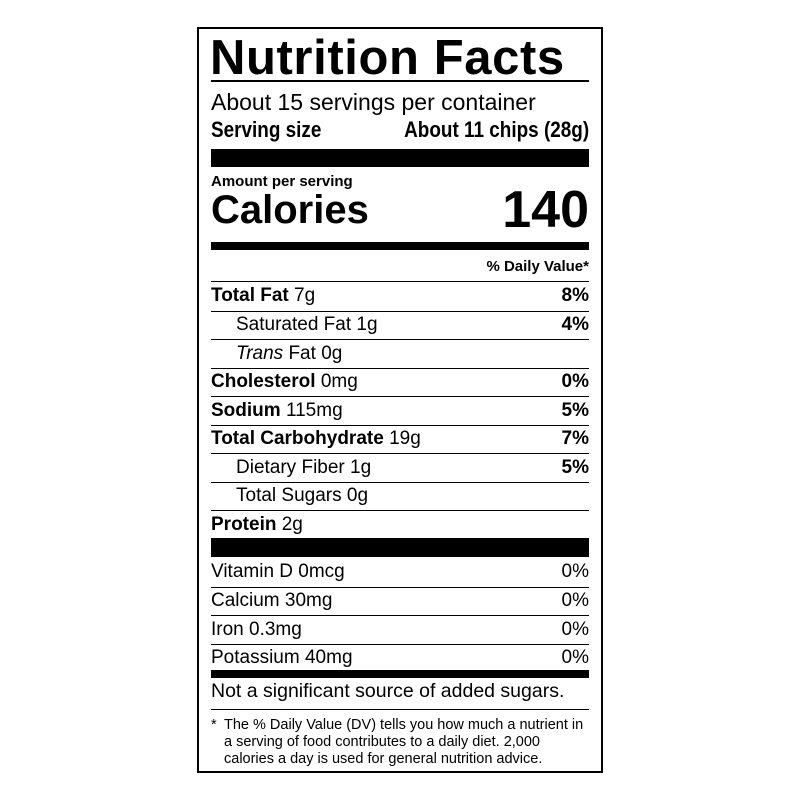  What do you see at coordinates (400, 629) in the screenshot?
I see `vitamin-row: Iron 0.3mg 0%` at bounding box center [400, 629].